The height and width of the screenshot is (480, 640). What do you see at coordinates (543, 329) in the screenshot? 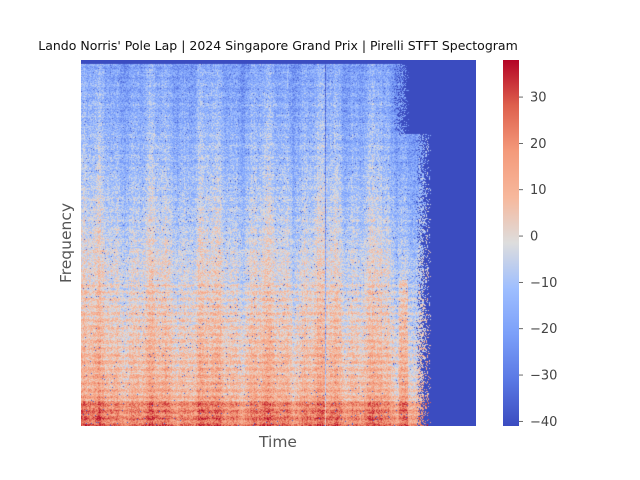
I see `colorbar-tick-label: −20` at bounding box center [543, 329].